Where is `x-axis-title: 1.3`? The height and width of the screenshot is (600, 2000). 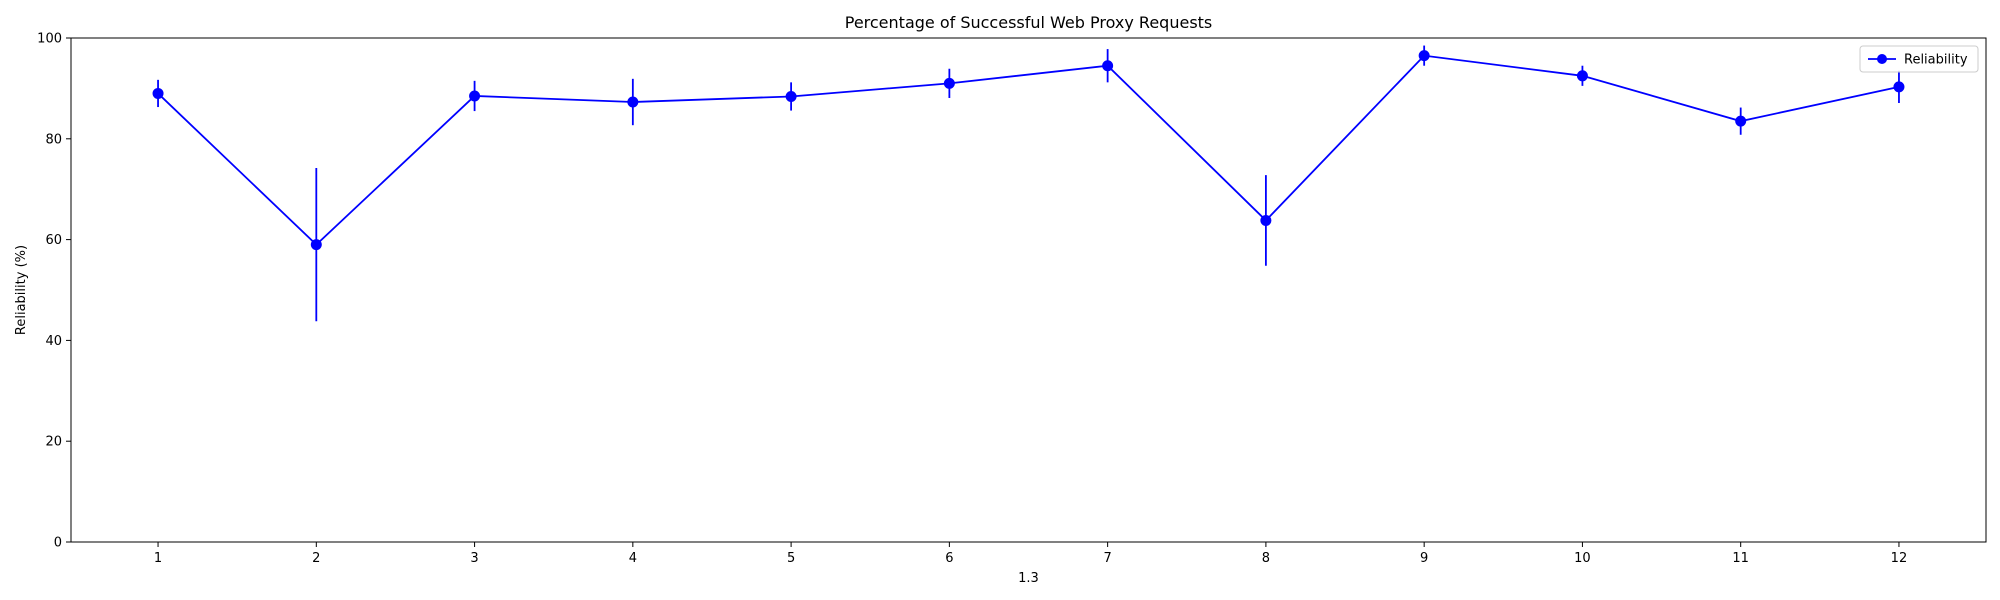
x-axis-title: 1.3 is located at coordinates (1028, 578).